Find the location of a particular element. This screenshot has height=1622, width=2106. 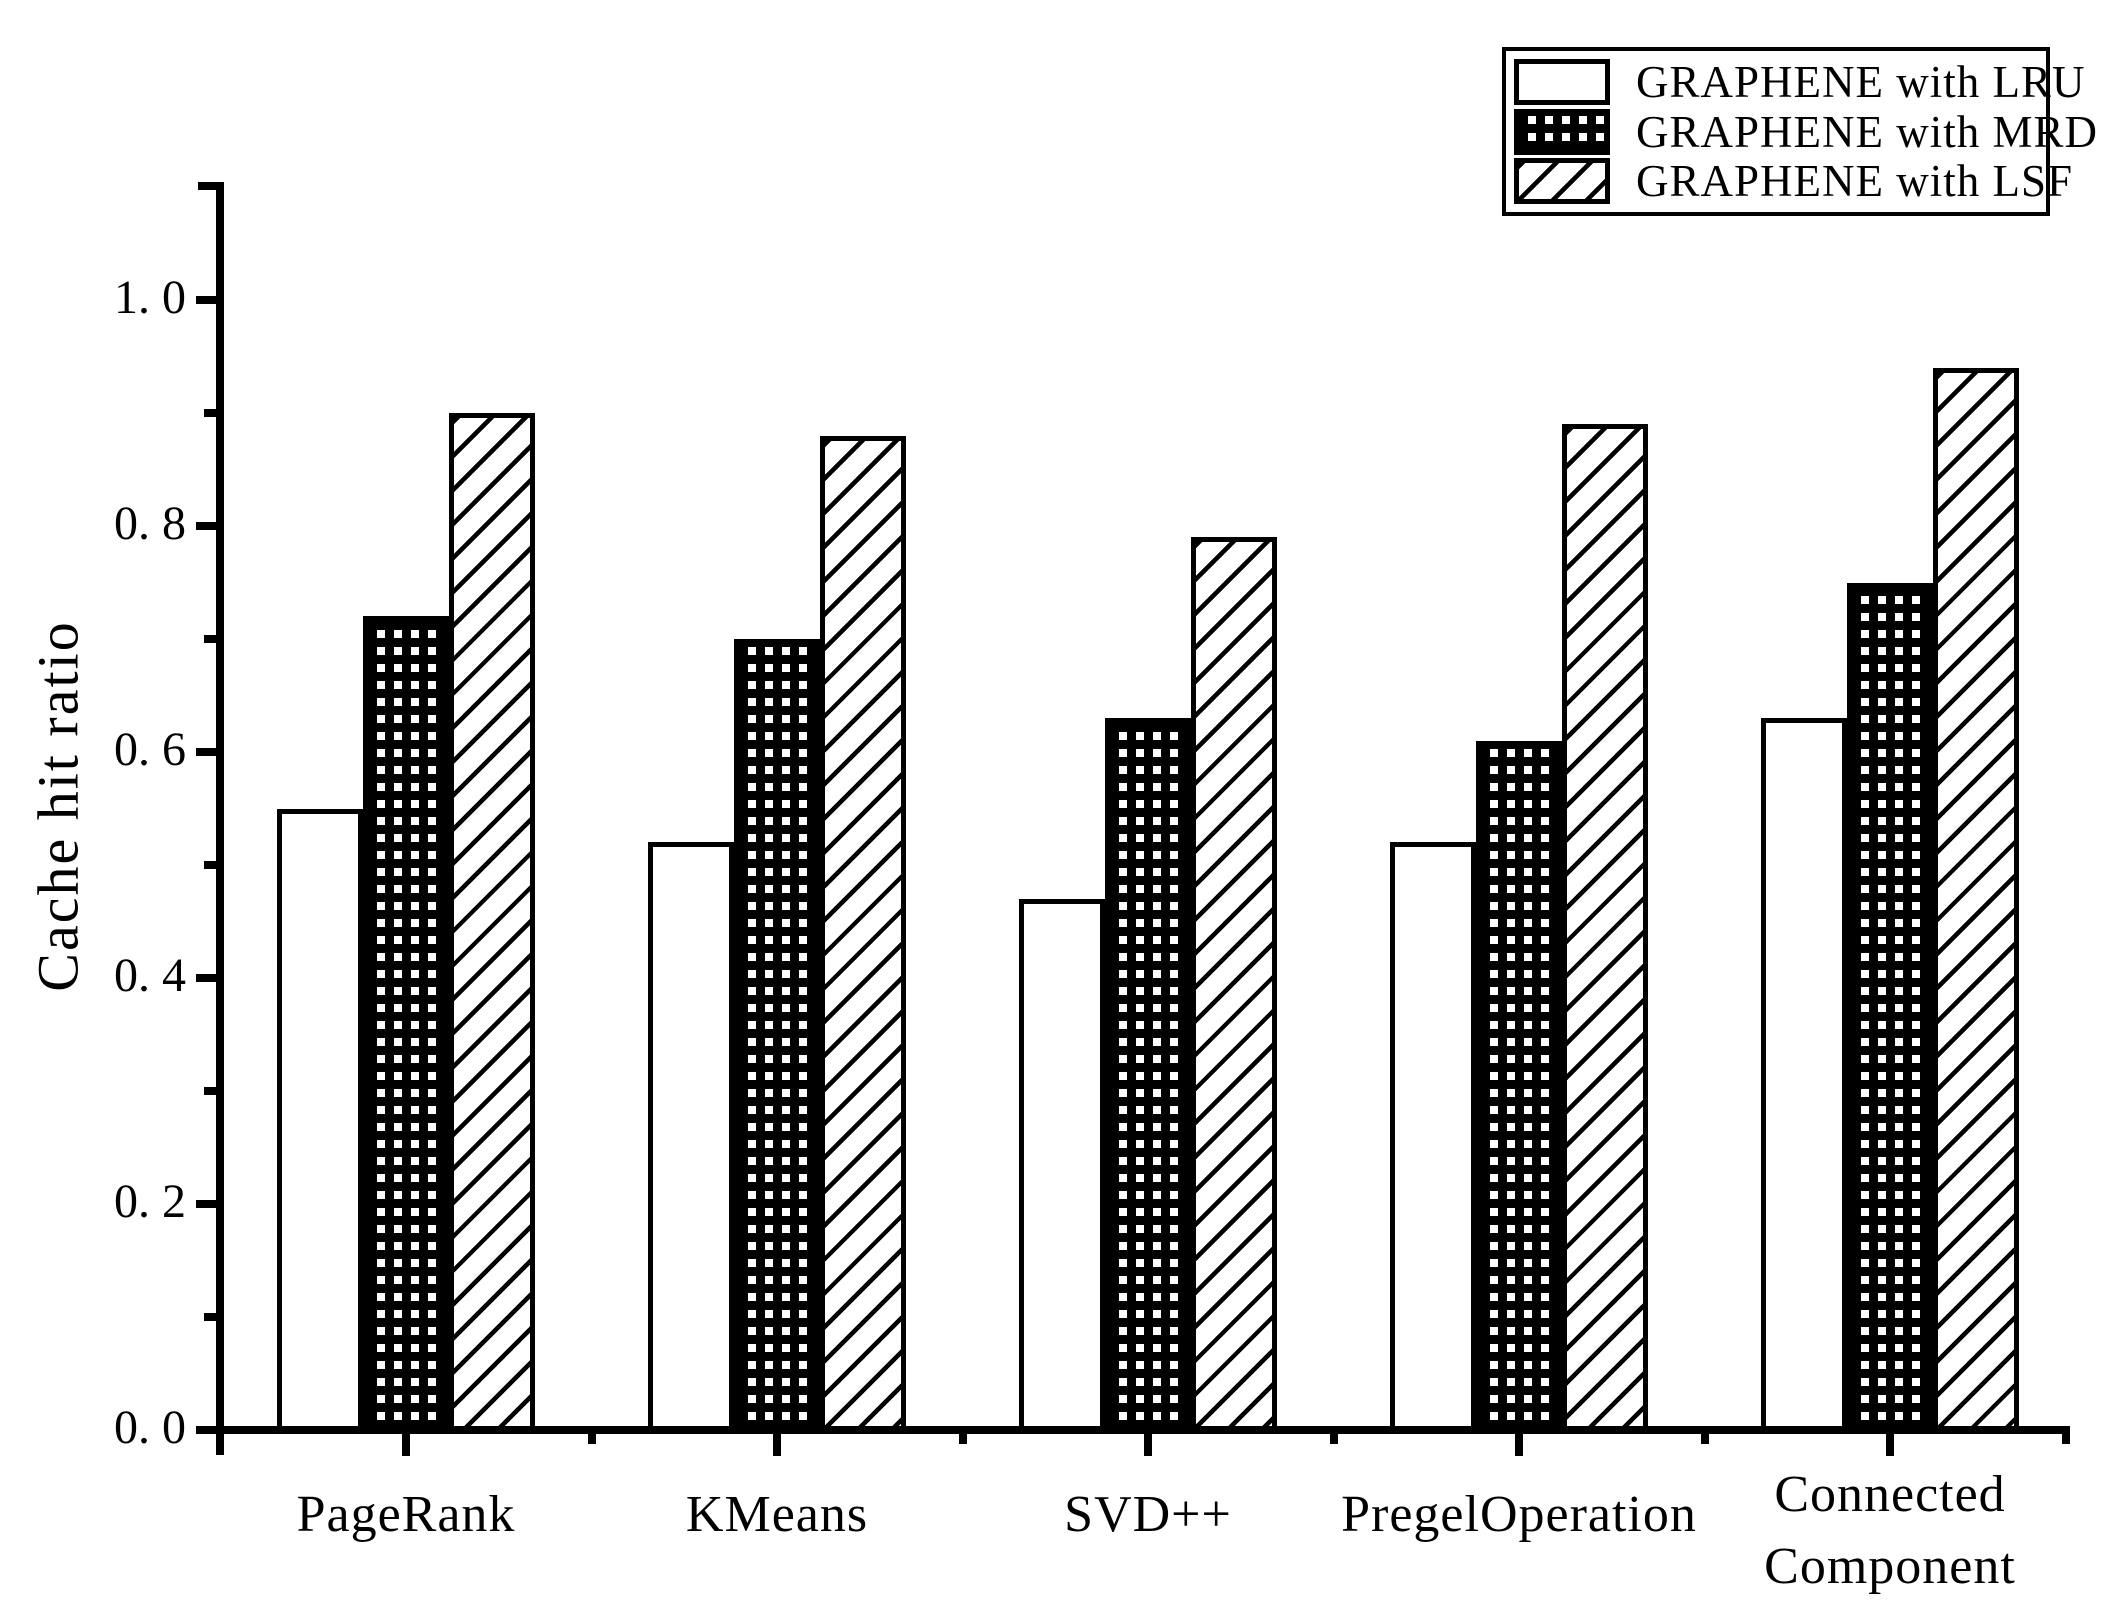

legend-label: GRAPHENE with LRU is located at coordinates (1861, 81).